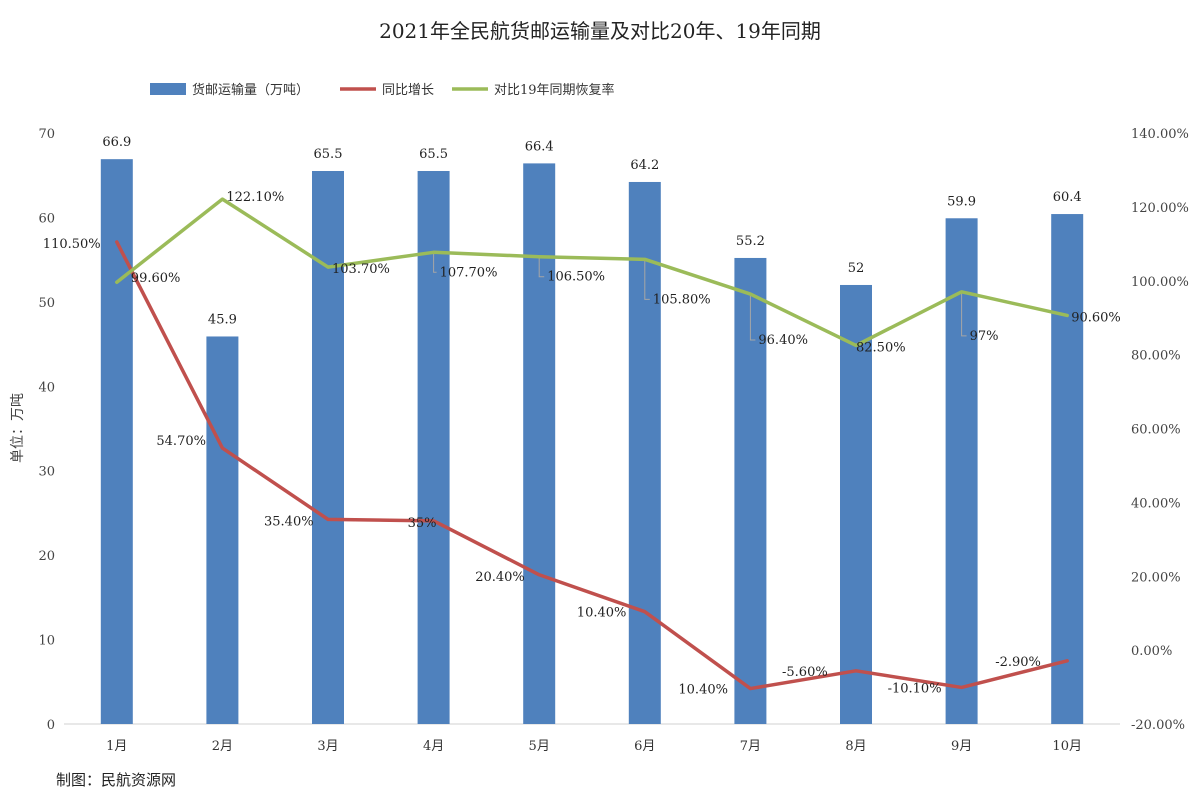 The image size is (1200, 808). Describe the element at coordinates (46, 472) in the screenshot. I see `y-tick-label: 30` at that location.